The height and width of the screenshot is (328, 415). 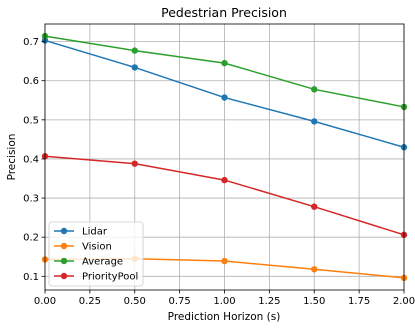 What do you see at coordinates (314, 301) in the screenshot?
I see `x-tick-label: 1.50` at bounding box center [314, 301].